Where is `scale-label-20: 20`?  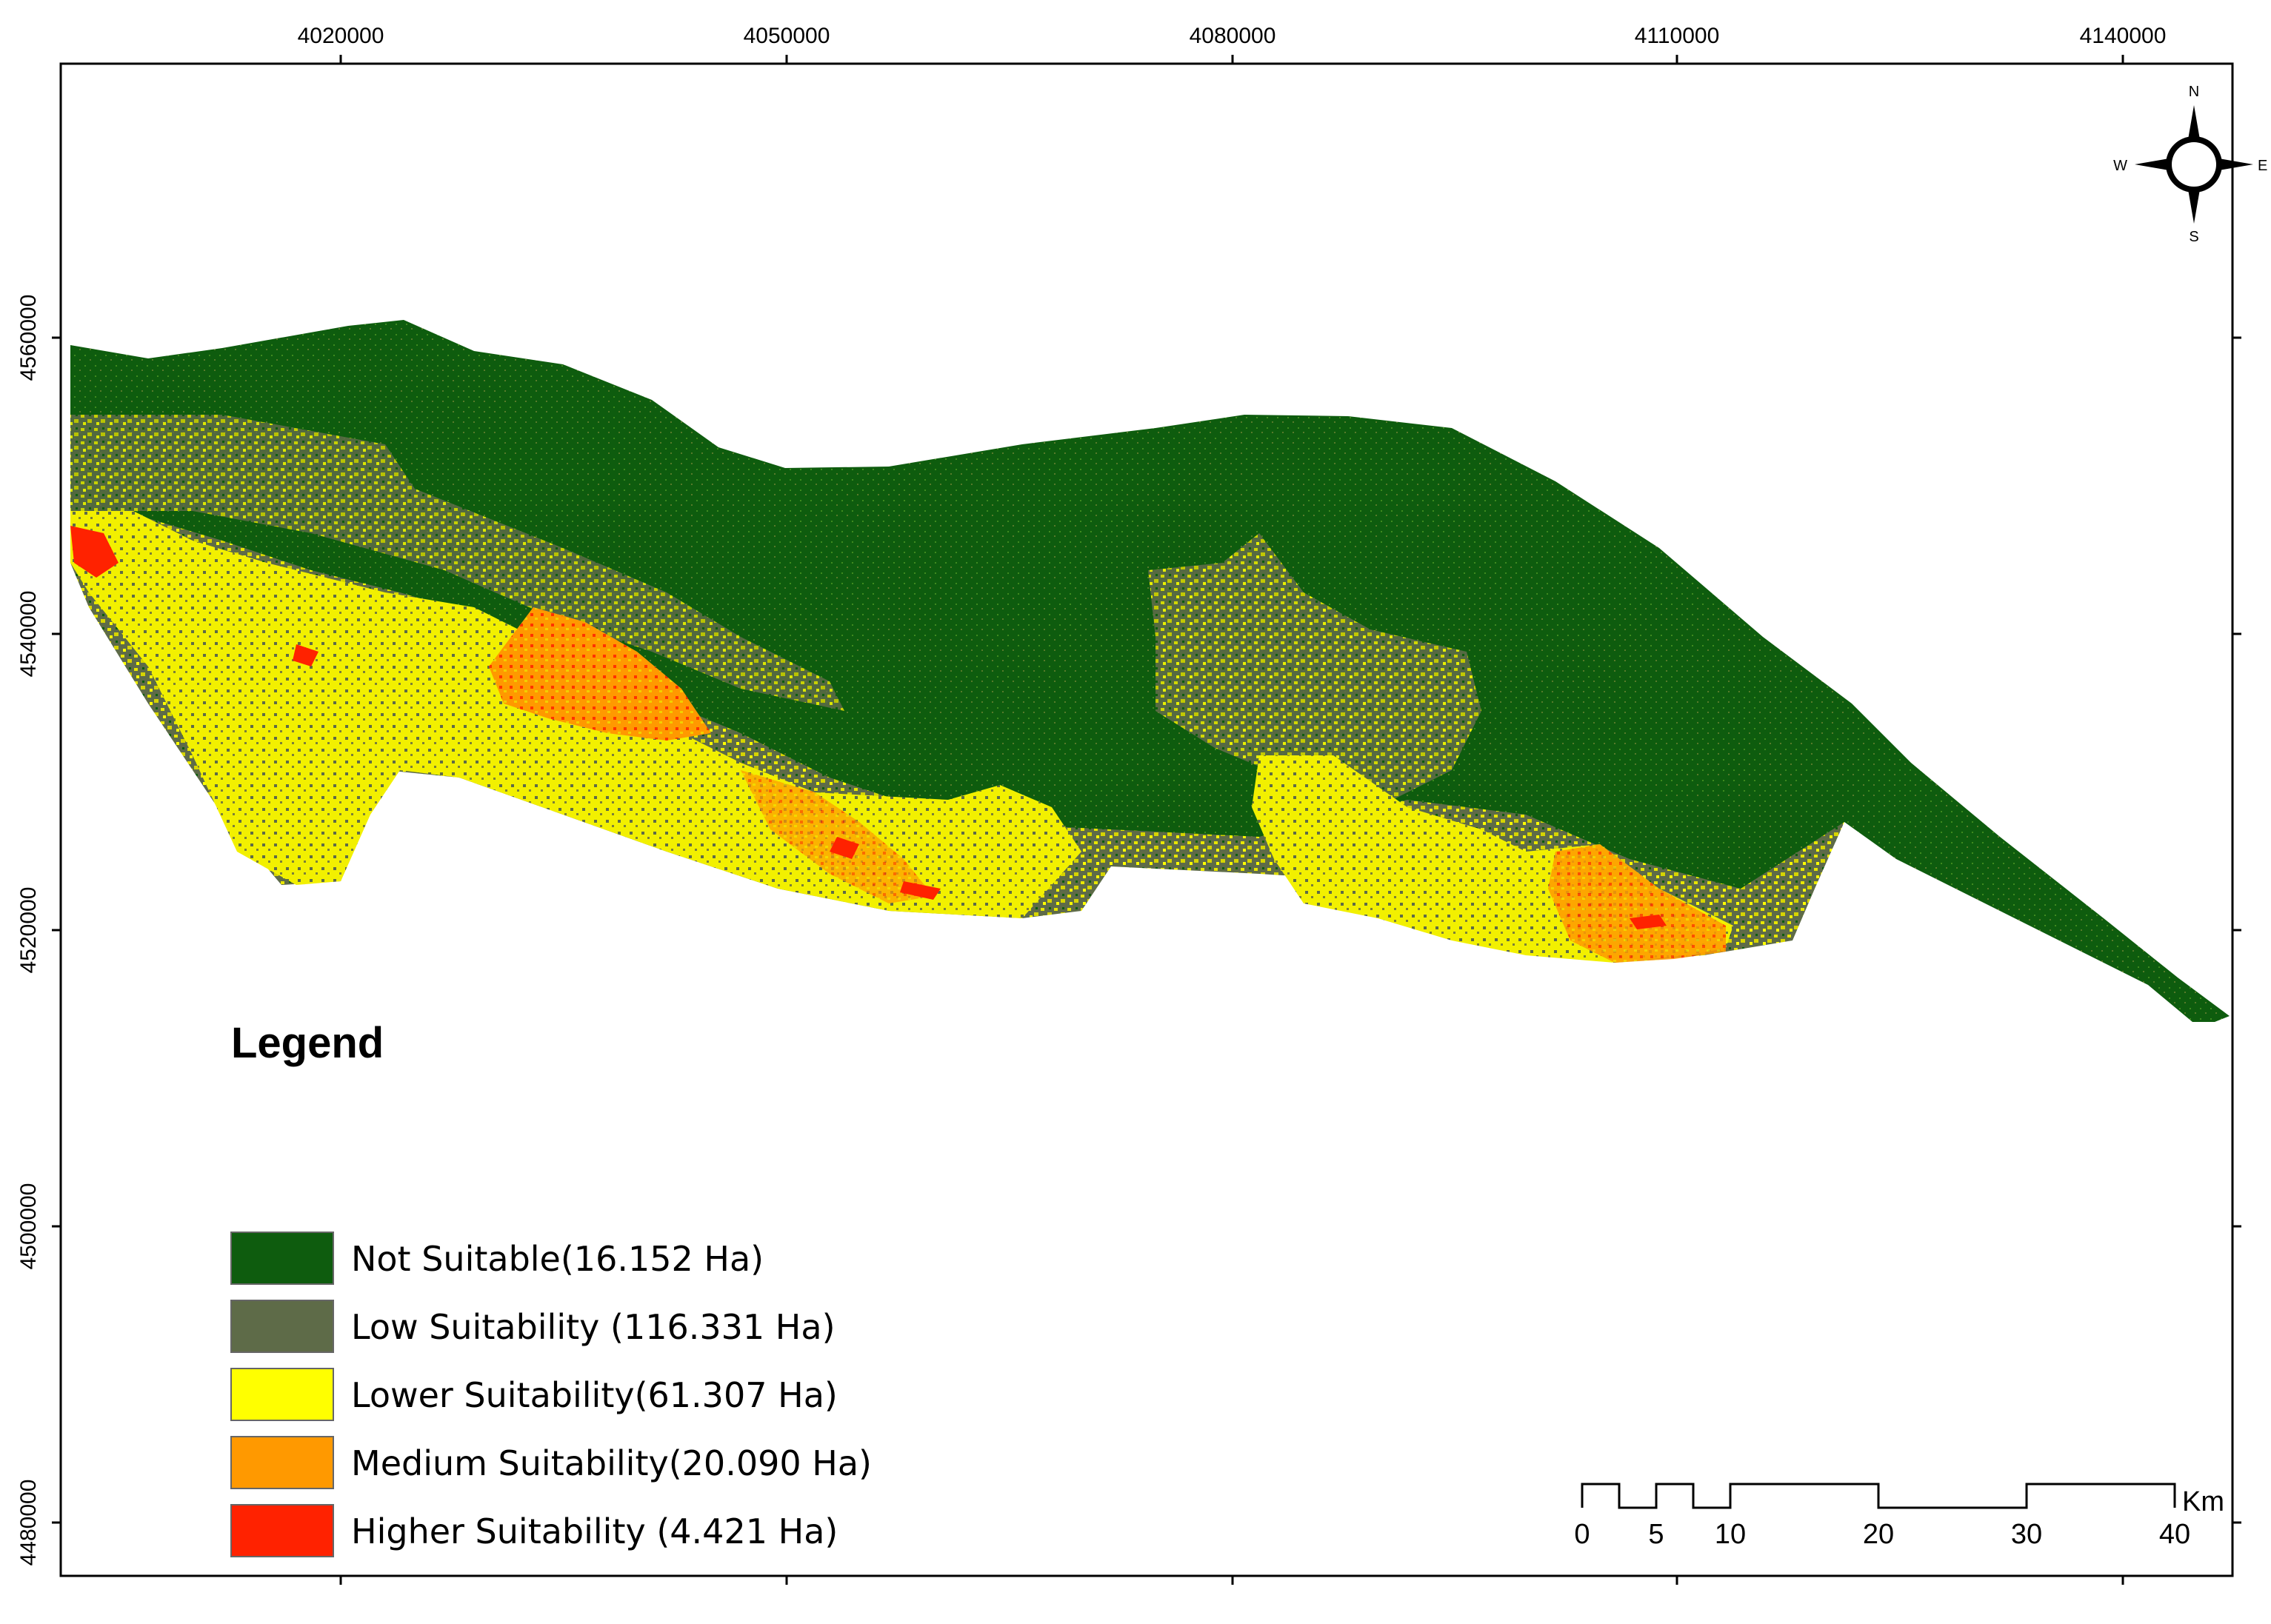 scale-label-20: 20 is located at coordinates (1878, 1534).